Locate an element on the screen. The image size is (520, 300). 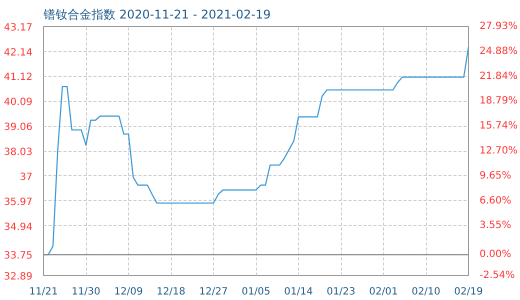
y-tick-label: 34.94 is located at coordinates (18, 227).